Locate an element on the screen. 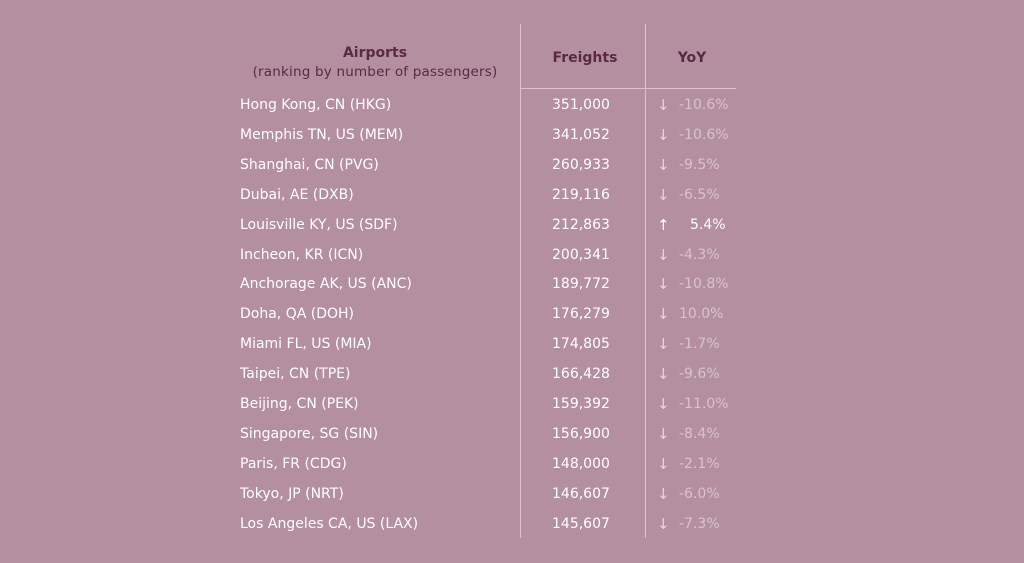 The width and height of the screenshot is (1024, 563). freight-value: 189,772 is located at coordinates (581, 284).